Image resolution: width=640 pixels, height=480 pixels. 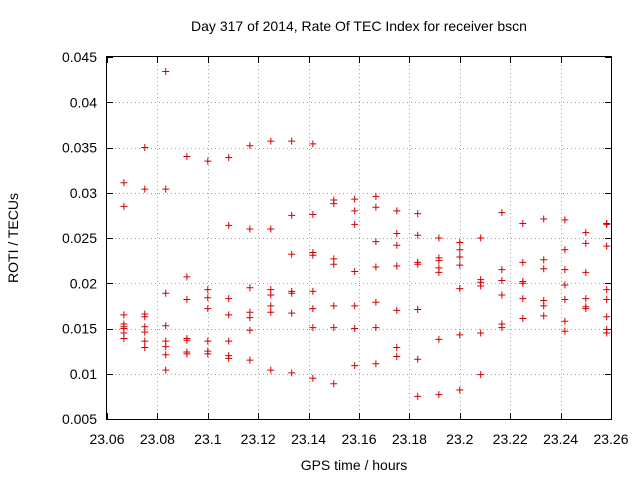 What do you see at coordinates (79, 329) in the screenshot?
I see `y-tick-label: 0.015` at bounding box center [79, 329].